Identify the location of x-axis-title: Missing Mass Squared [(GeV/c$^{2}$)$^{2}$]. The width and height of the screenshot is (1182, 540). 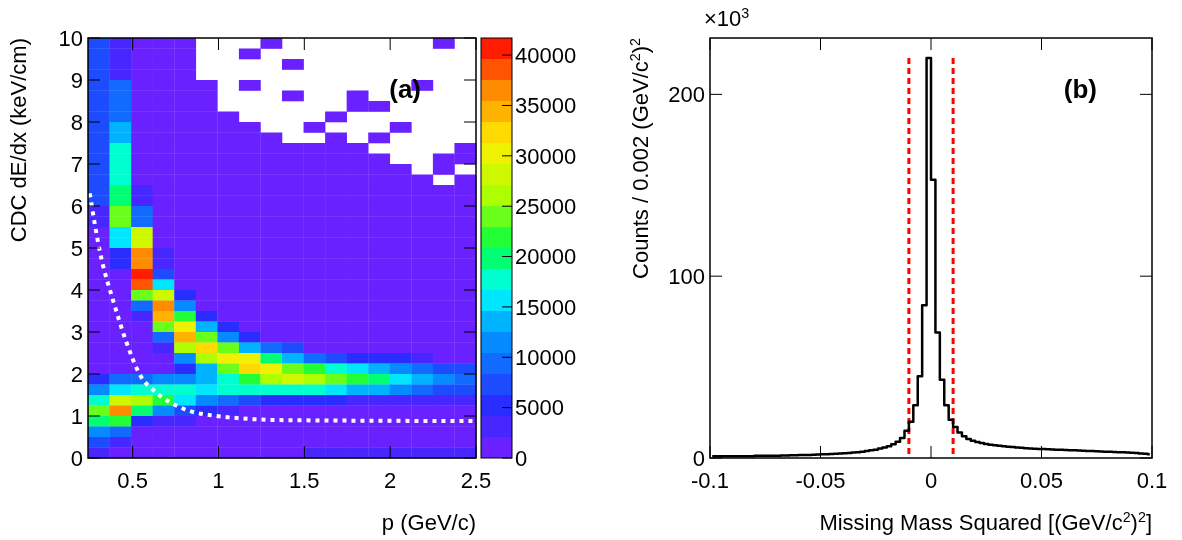
(985, 522).